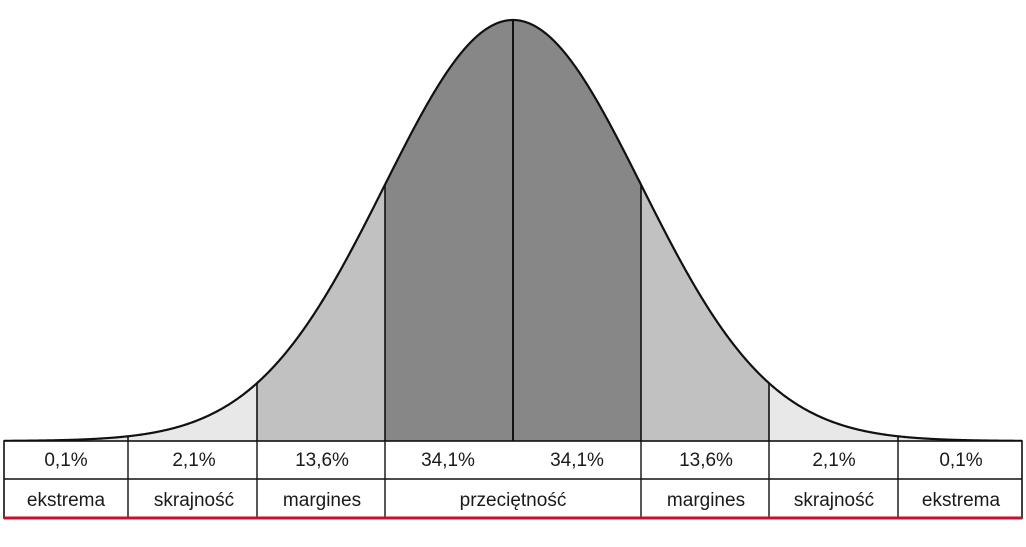  I want to click on region-tail-right, so click(833, 412).